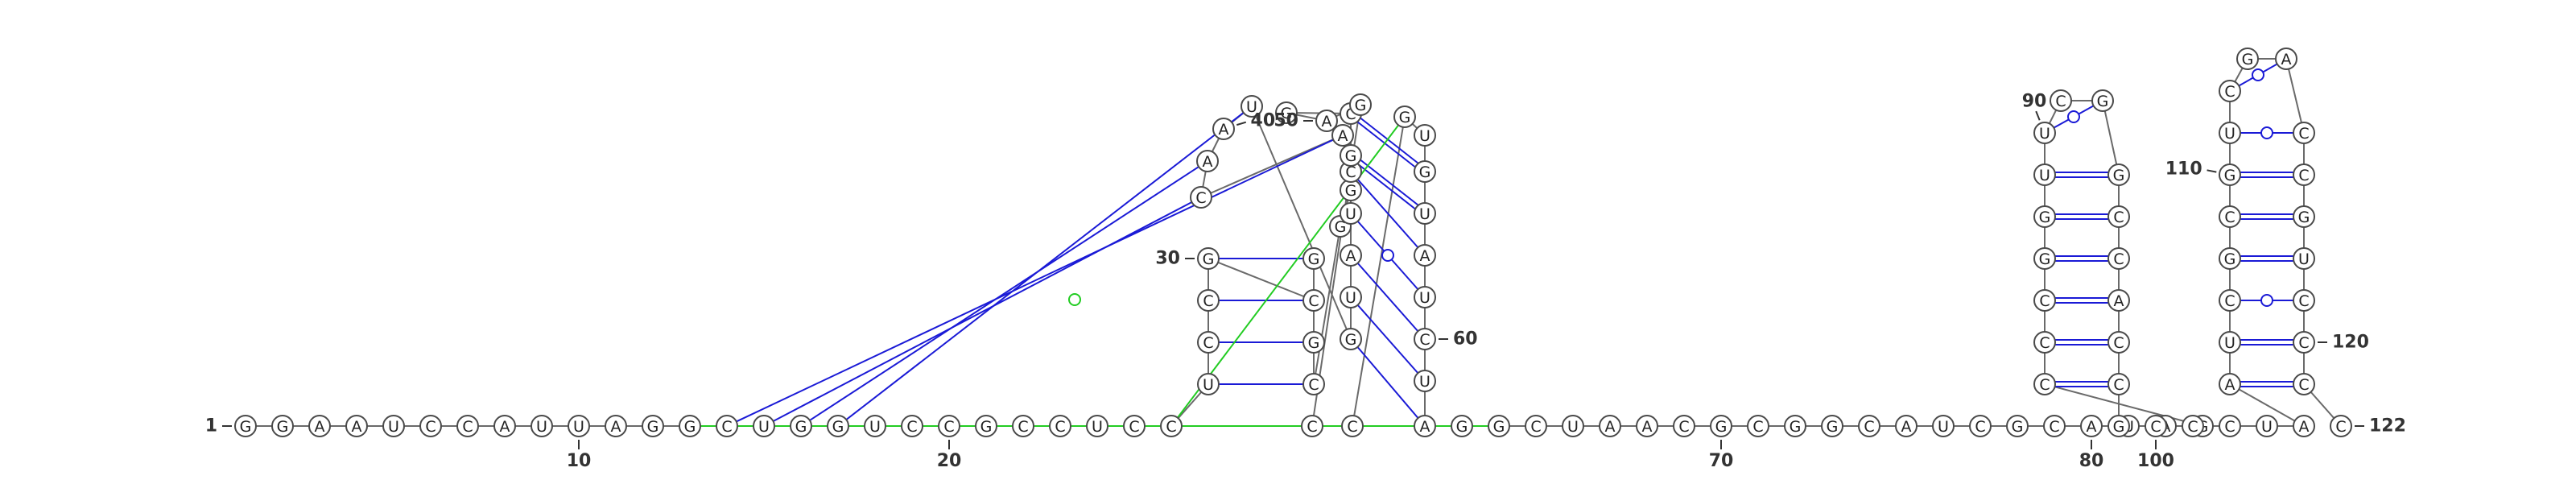  I want to click on nucleotide-103: U, so click(2267, 426).